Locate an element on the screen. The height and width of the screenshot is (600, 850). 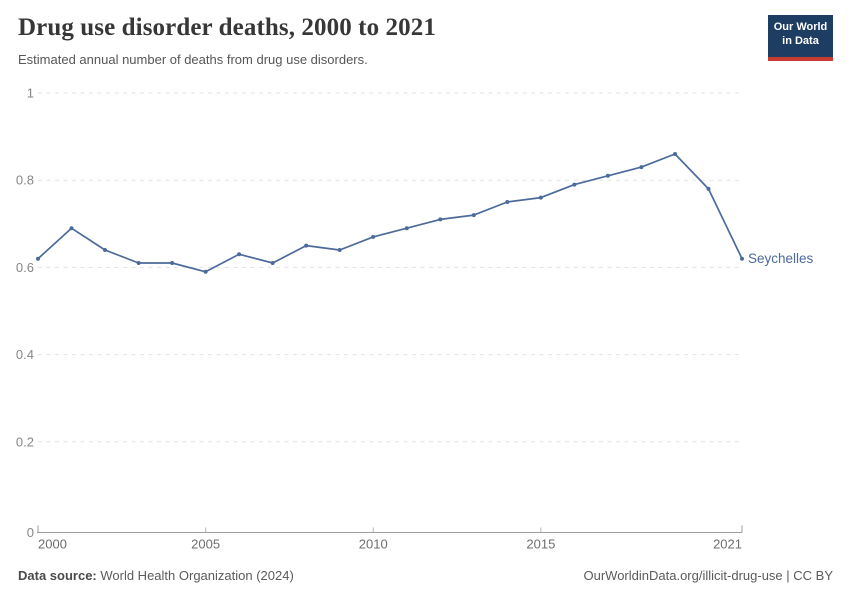
y-axis-tick-label: 1 is located at coordinates (30, 93).